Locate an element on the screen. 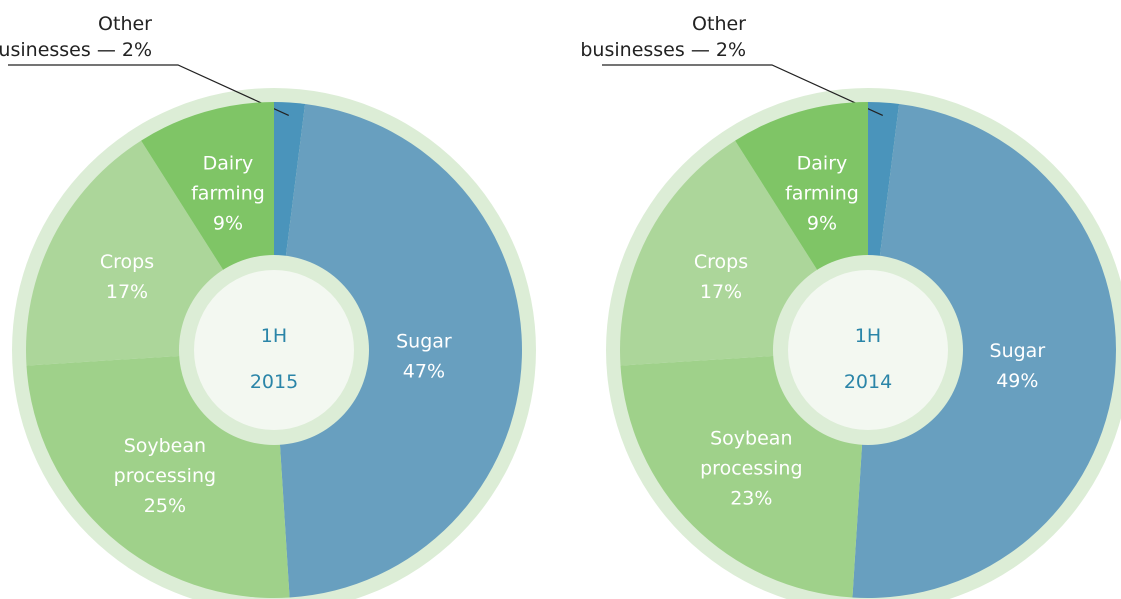 The height and width of the screenshot is (599, 1121). slice-label: Soybean processing 23% is located at coordinates (751, 469).